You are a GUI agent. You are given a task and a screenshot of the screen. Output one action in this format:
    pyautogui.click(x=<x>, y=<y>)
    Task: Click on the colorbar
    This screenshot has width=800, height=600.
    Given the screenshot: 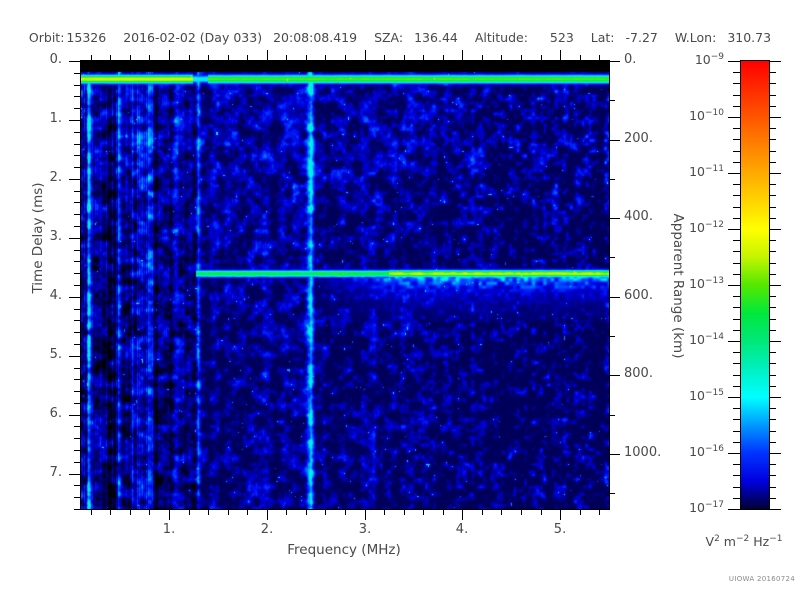 What is the action you would take?
    pyautogui.click(x=755, y=285)
    